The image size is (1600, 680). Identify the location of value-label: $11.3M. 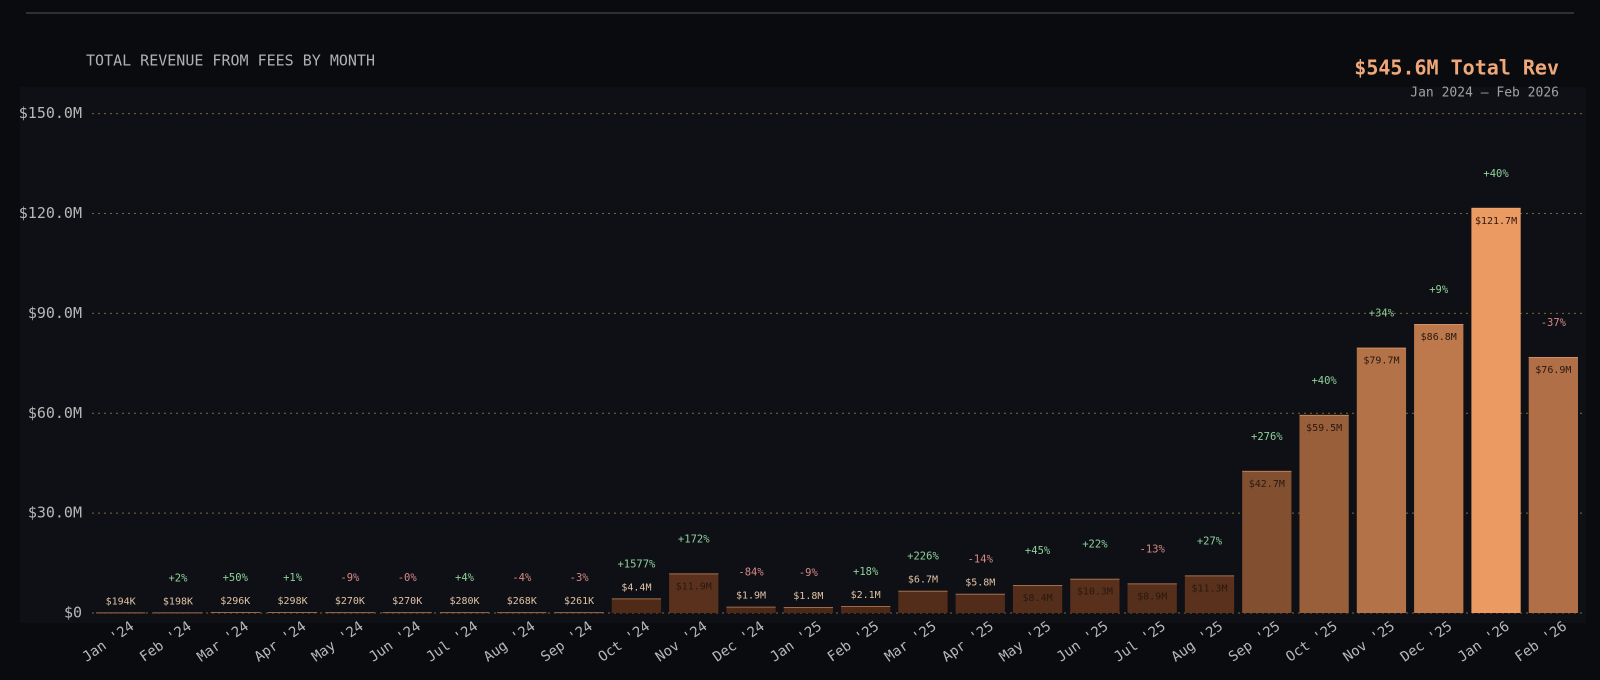
(1209, 588).